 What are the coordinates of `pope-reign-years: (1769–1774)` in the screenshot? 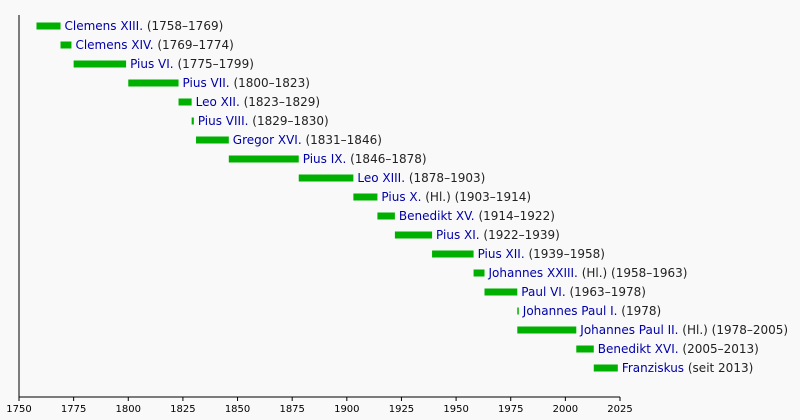 It's located at (194, 45).